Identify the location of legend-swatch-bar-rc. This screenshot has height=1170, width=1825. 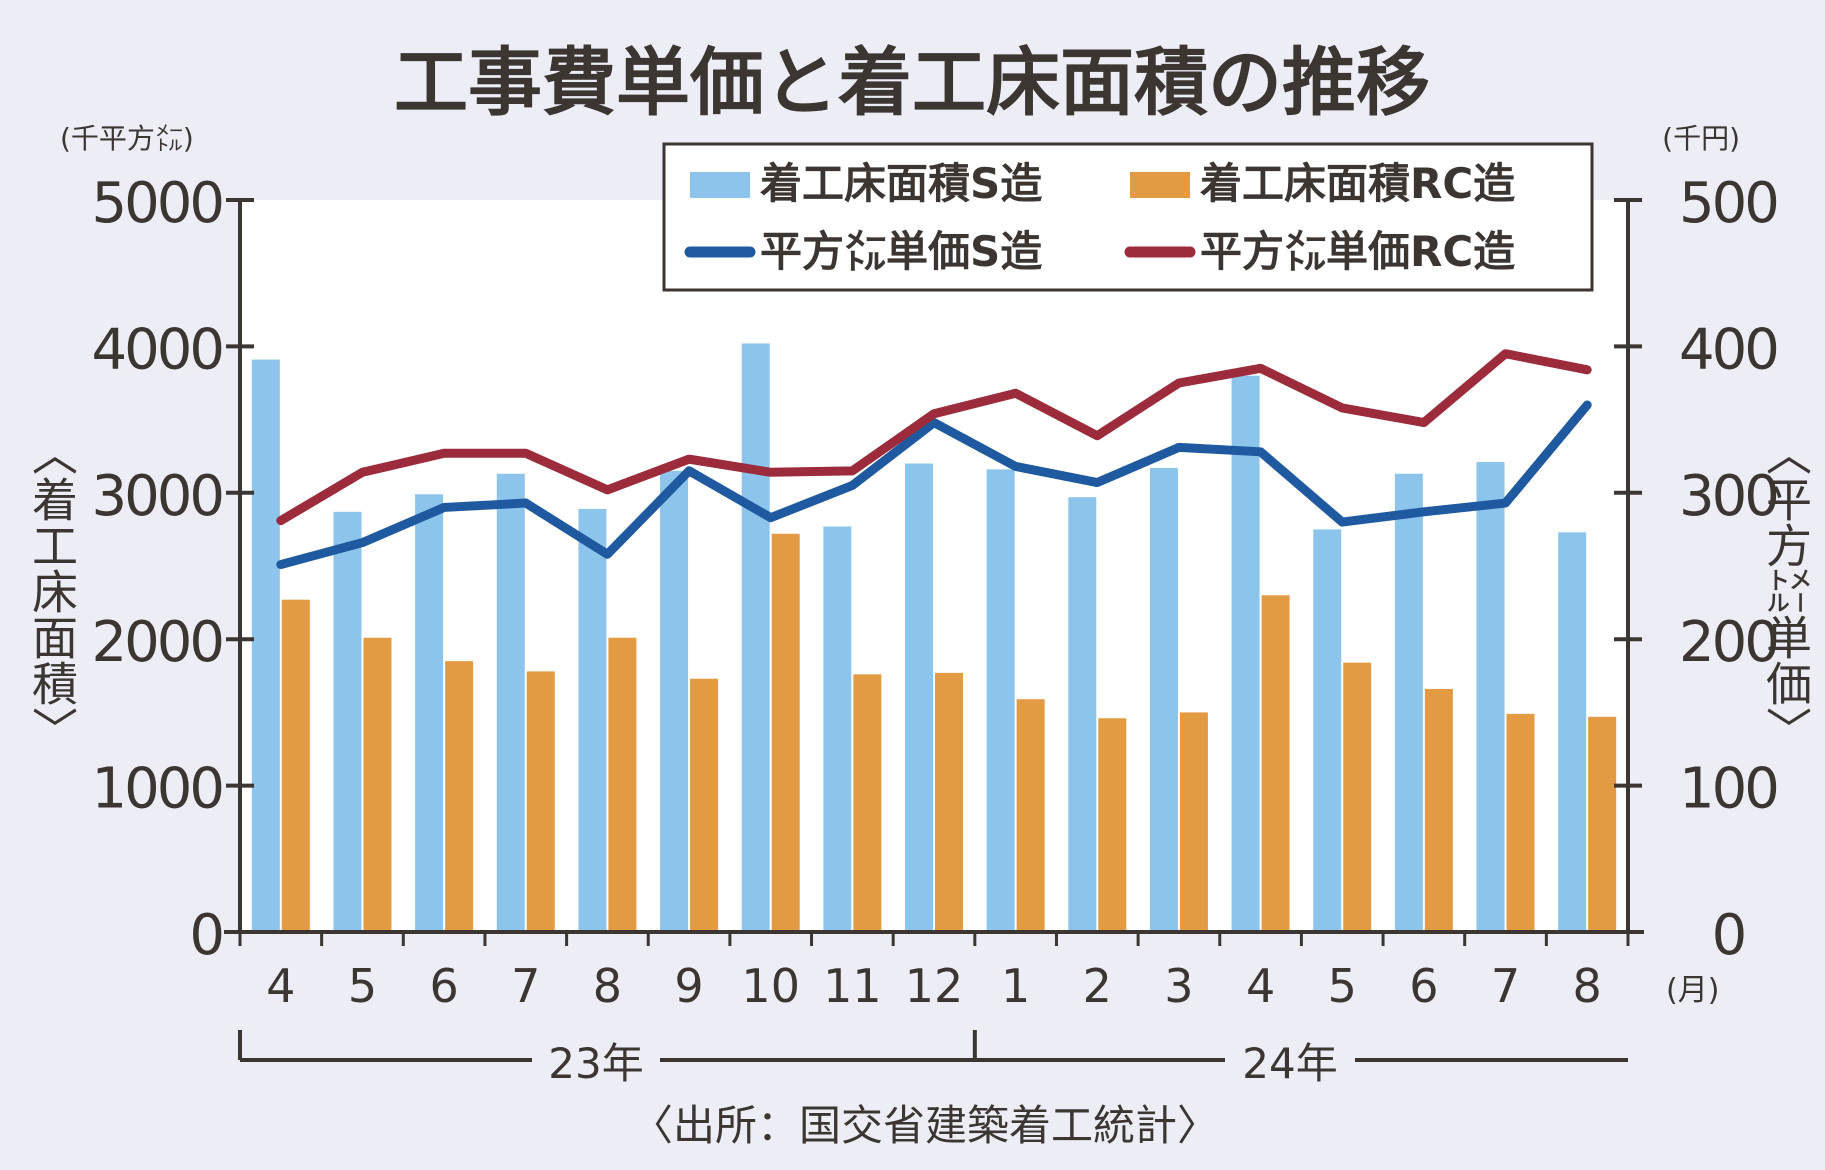
(1160, 185).